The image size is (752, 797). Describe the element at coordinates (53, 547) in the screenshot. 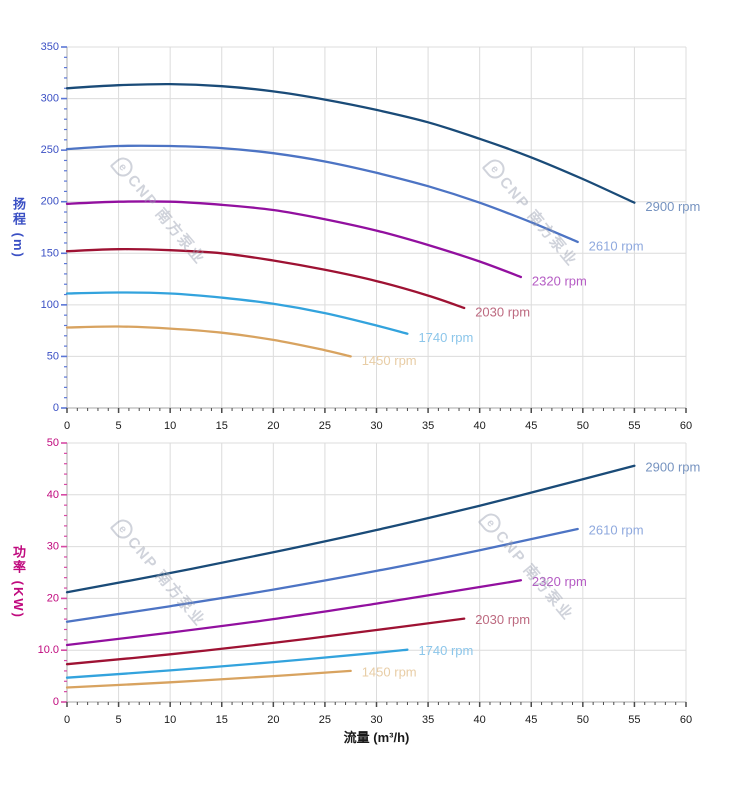

I see `y-tick-label: 30` at that location.